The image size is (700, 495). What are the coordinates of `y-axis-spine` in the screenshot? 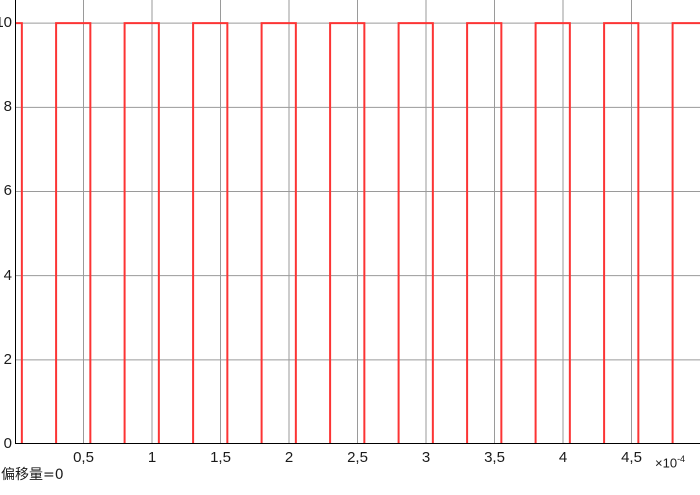 It's located at (15, 222).